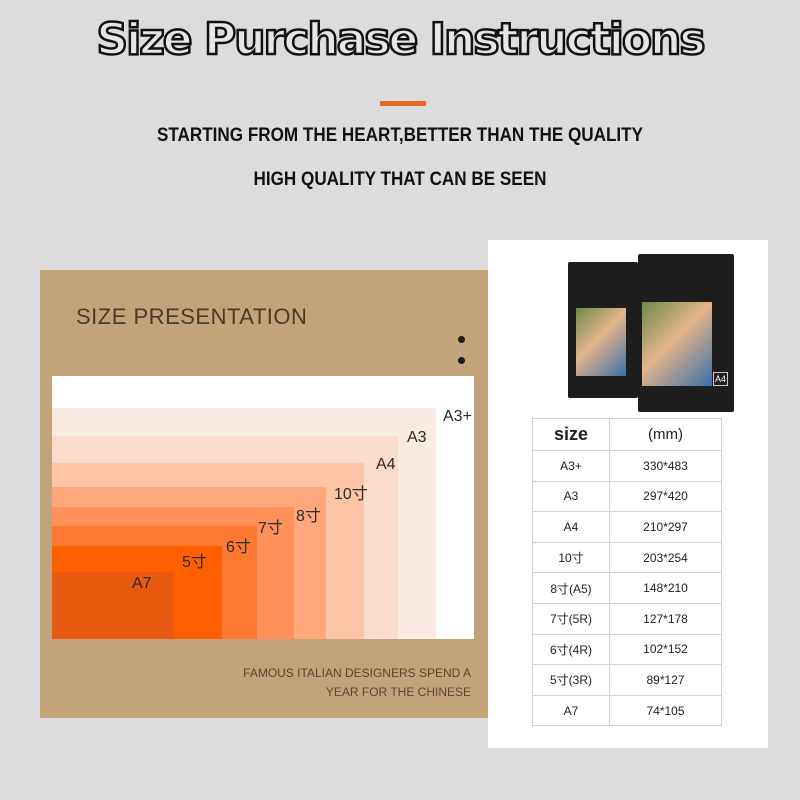 The width and height of the screenshot is (800, 800). What do you see at coordinates (192, 316) in the screenshot?
I see `size-presentation-title: SIZE PRESENTATION` at bounding box center [192, 316].